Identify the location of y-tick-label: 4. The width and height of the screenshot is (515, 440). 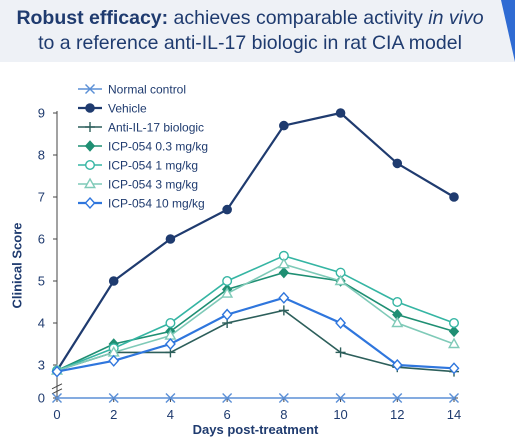
(41, 323).